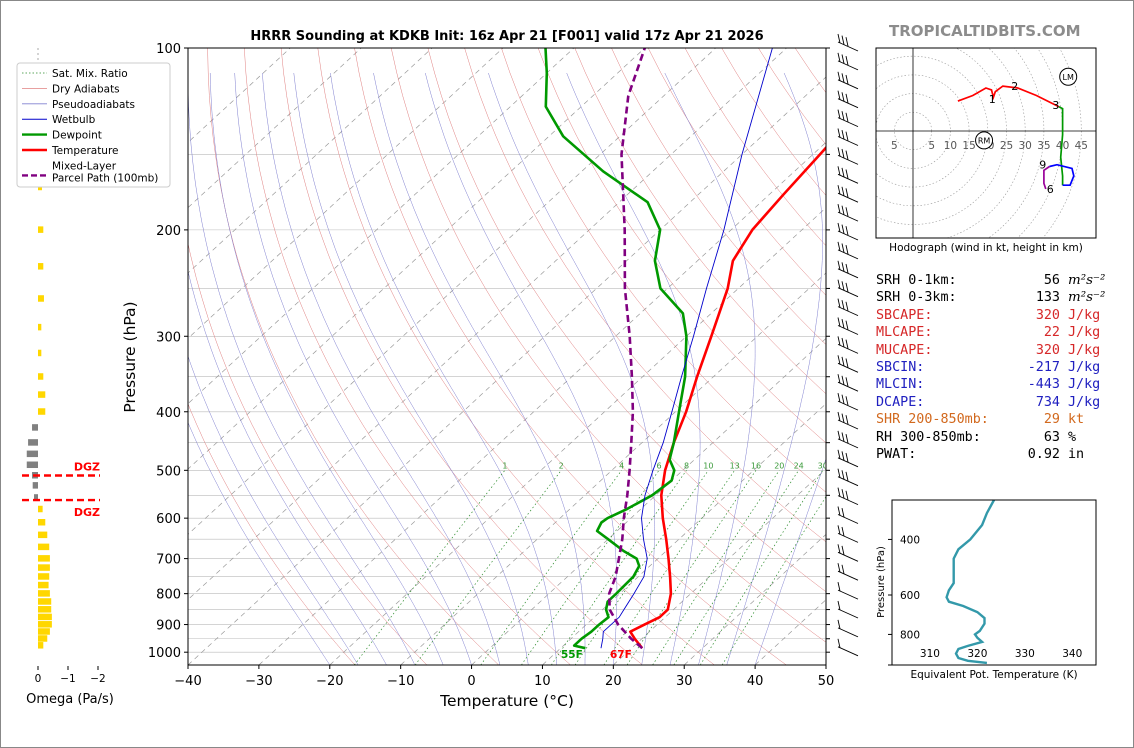 This screenshot has width=1134, height=748. What do you see at coordinates (986, 248) in the screenshot?
I see `hodograph-caption: Hodograph (wind in kt, height in km)` at bounding box center [986, 248].